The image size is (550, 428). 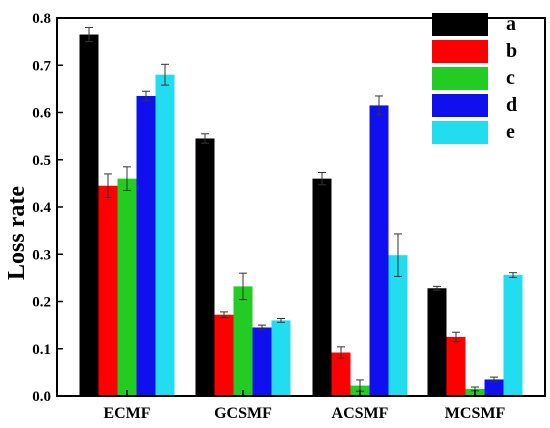 I want to click on bar-d-acsmf, so click(x=379, y=250).